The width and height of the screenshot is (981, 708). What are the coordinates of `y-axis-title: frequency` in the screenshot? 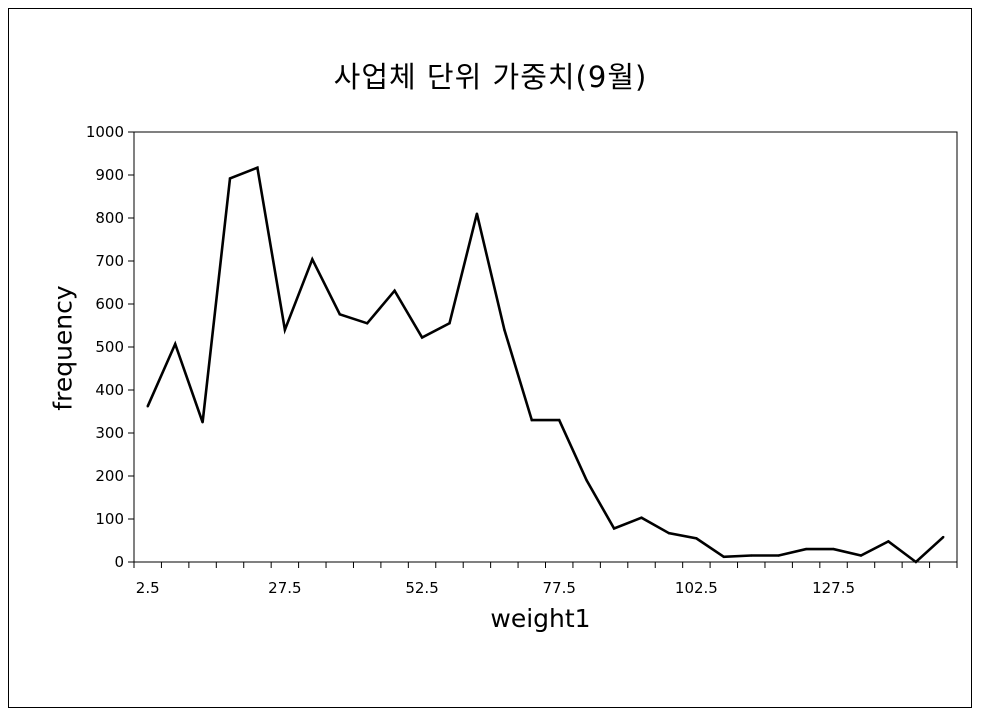 It's located at (63, 348).